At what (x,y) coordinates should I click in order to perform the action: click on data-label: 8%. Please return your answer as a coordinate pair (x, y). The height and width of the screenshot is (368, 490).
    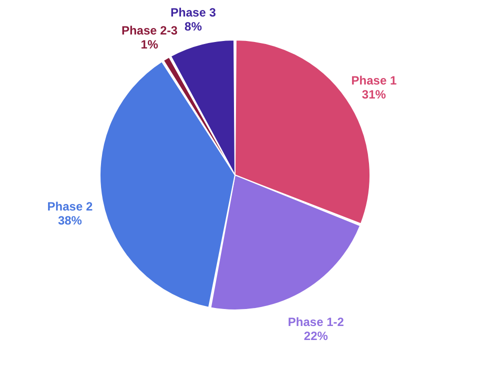
    Looking at the image, I should click on (193, 26).